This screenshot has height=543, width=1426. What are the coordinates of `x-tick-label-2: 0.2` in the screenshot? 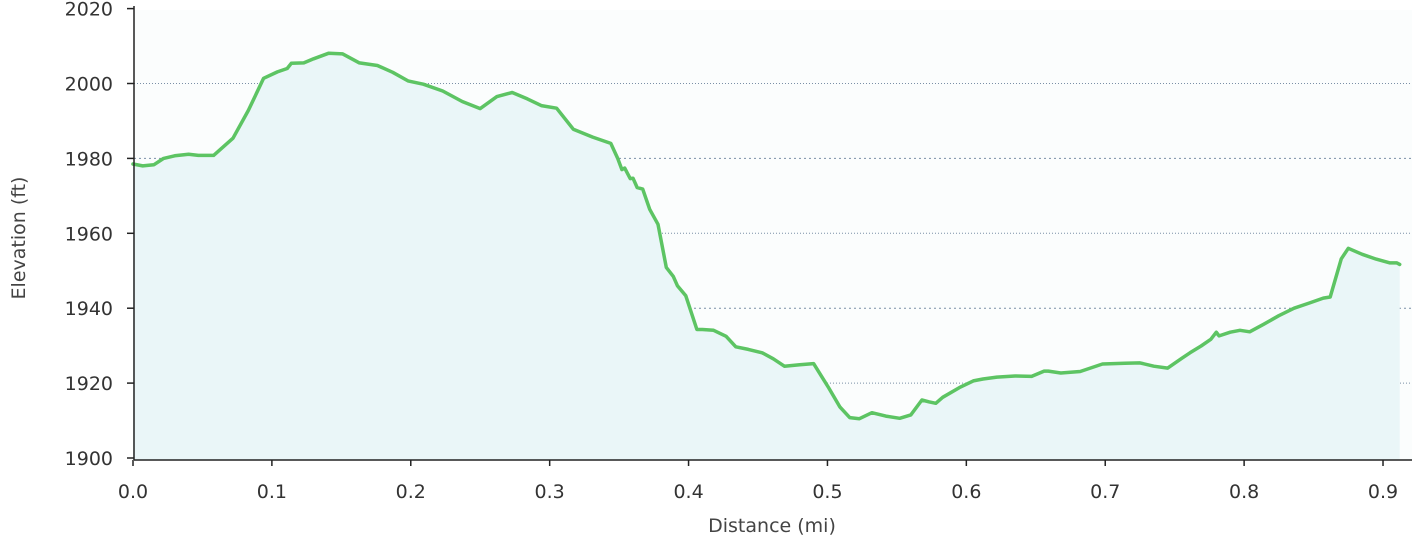 It's located at (411, 492).